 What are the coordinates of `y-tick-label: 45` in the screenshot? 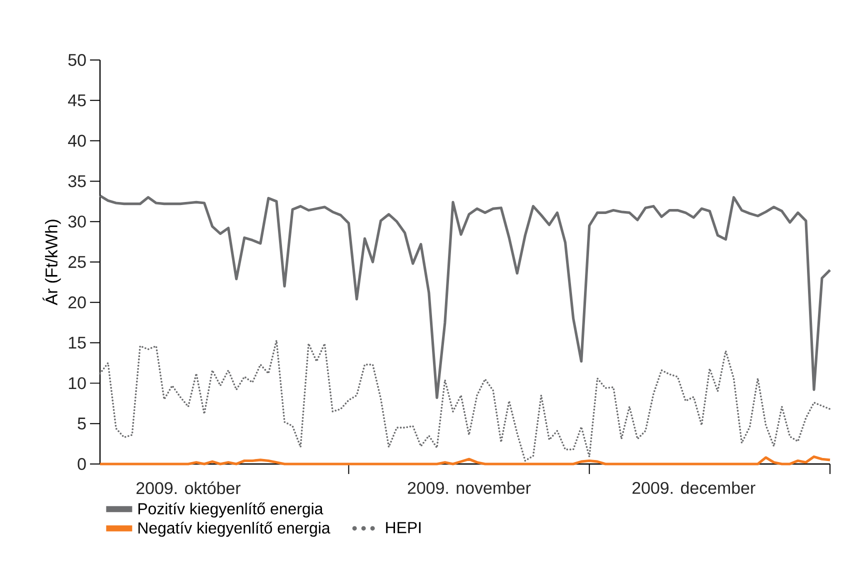 It's located at (77, 100).